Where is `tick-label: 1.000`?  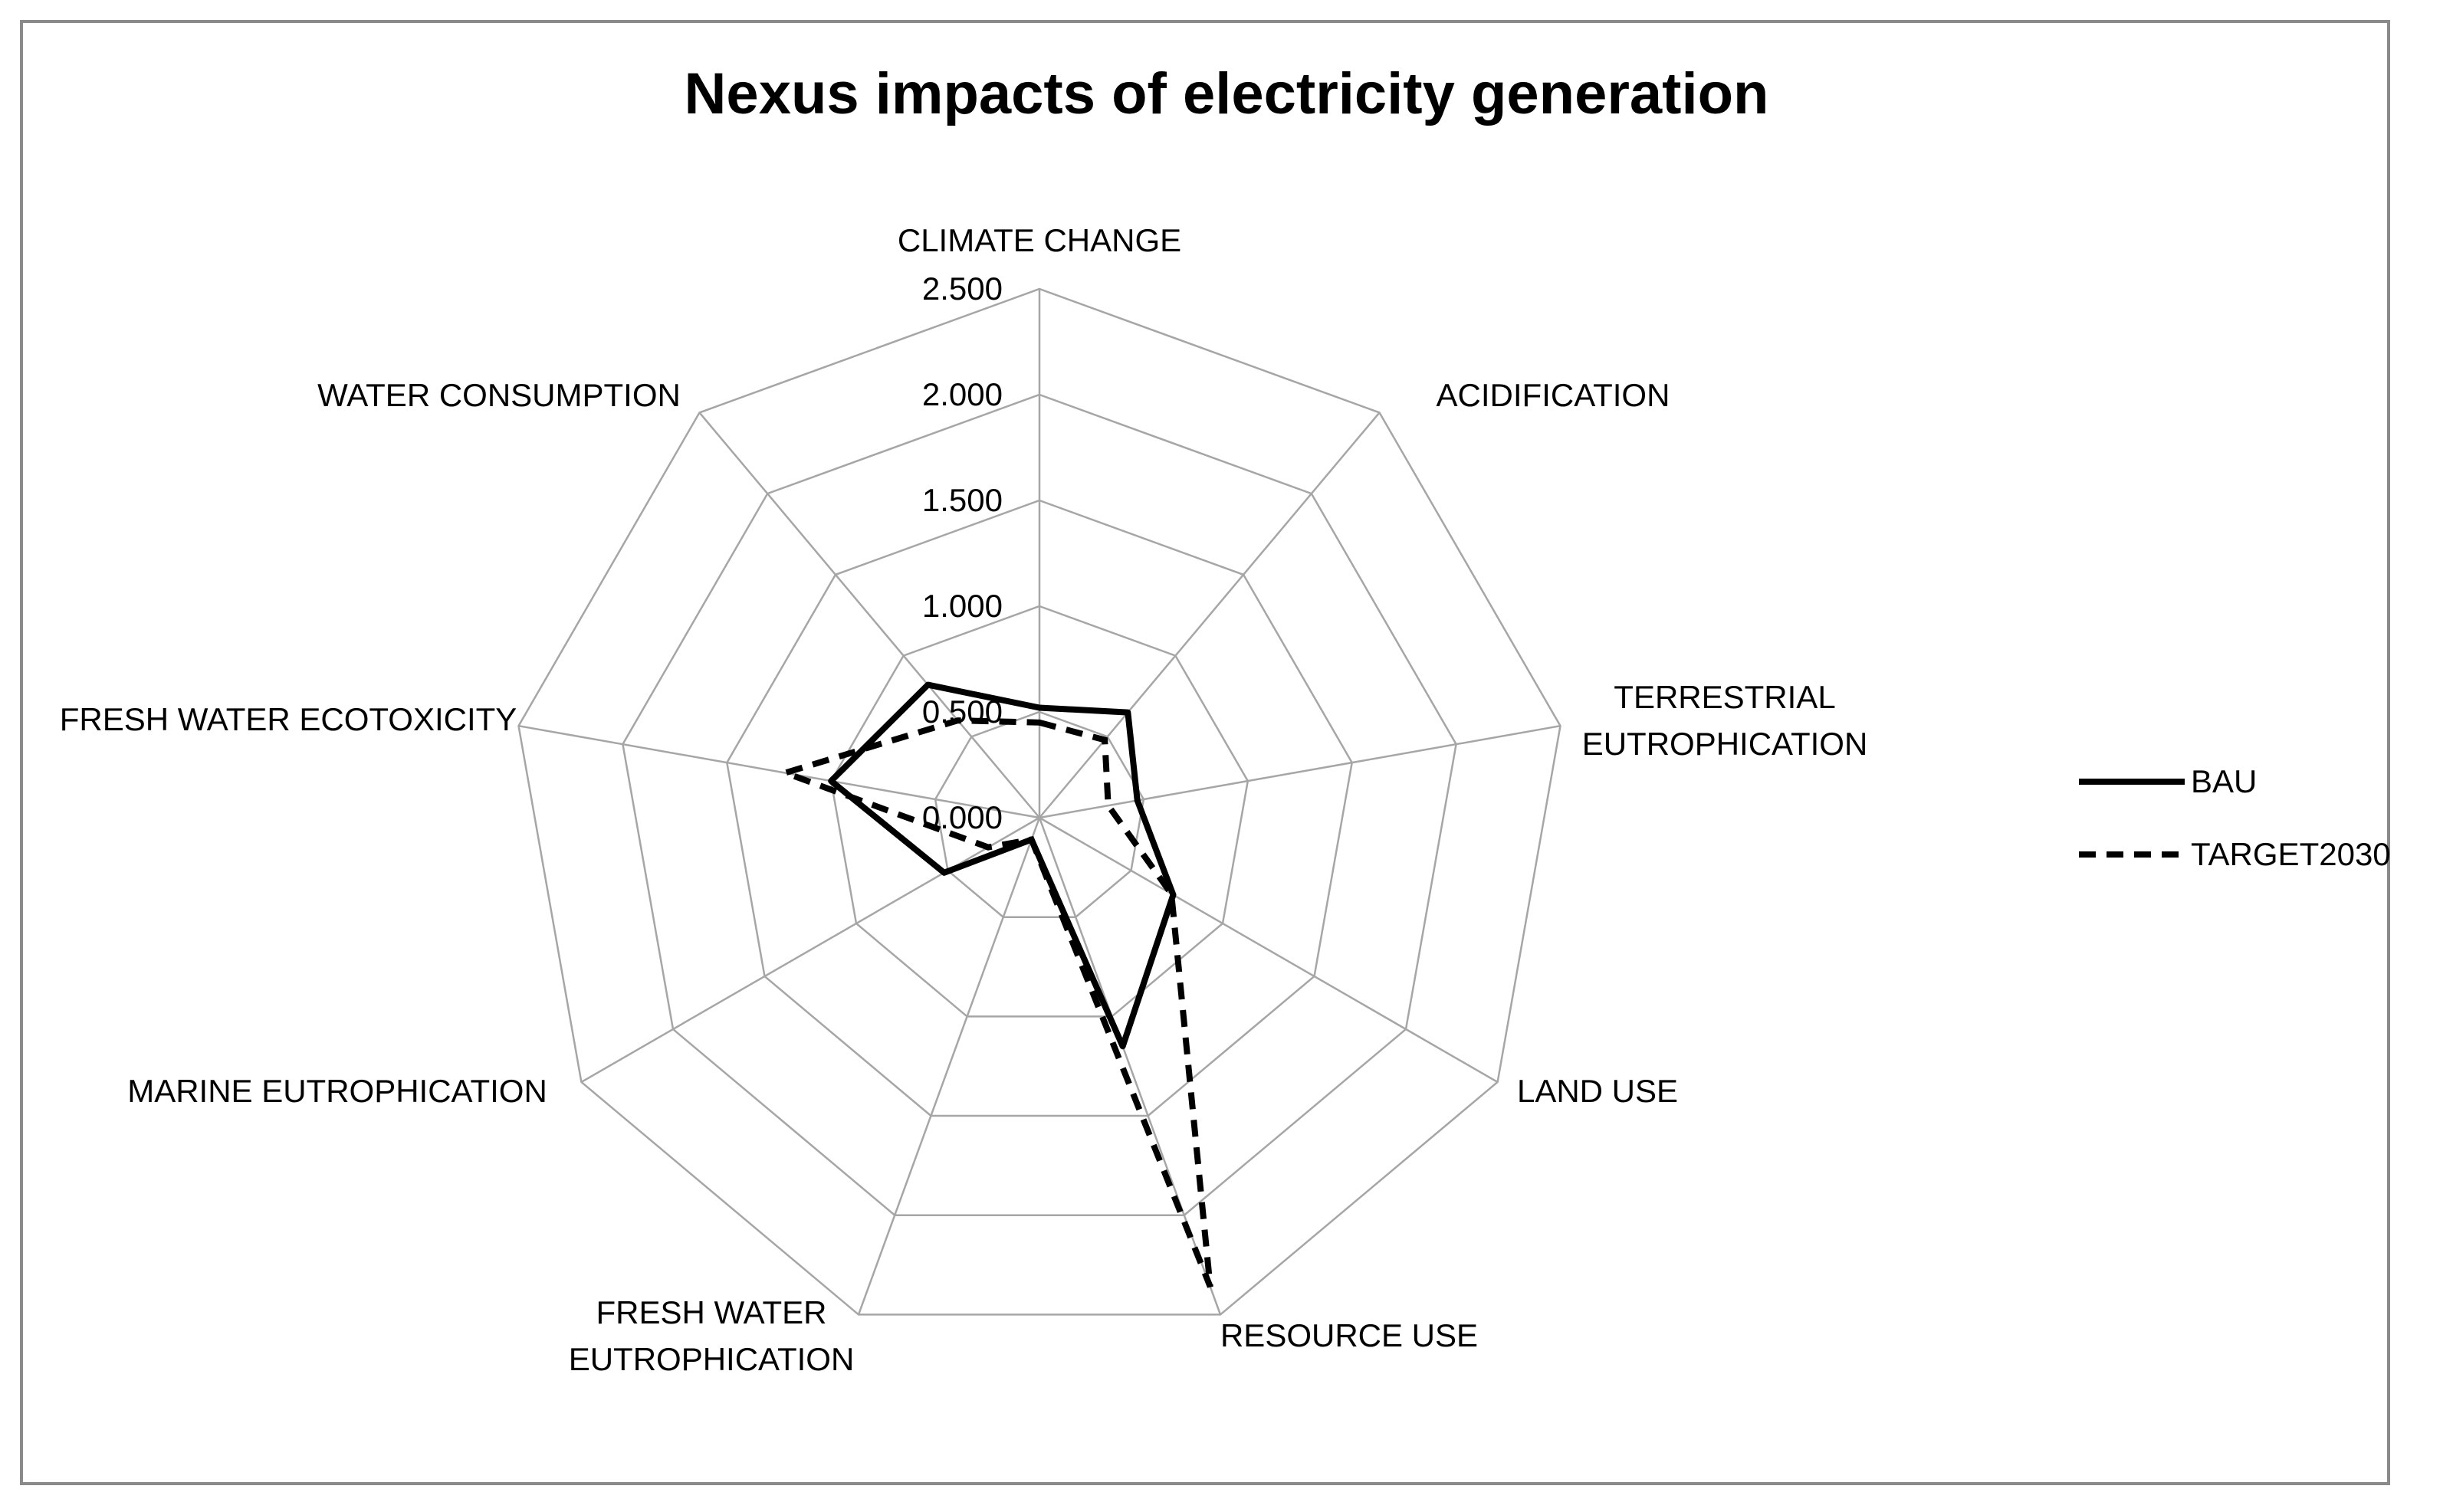
tick-label: 1.000 is located at coordinates (963, 606).